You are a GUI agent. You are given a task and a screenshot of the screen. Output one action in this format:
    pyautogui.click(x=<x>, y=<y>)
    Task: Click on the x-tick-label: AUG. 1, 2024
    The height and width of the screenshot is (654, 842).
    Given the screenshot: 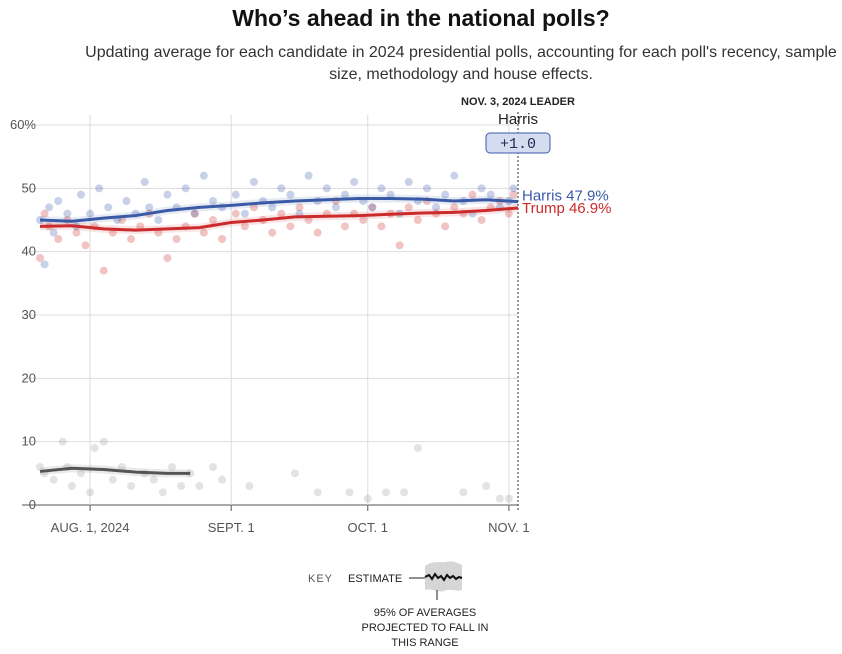 What is the action you would take?
    pyautogui.click(x=90, y=527)
    